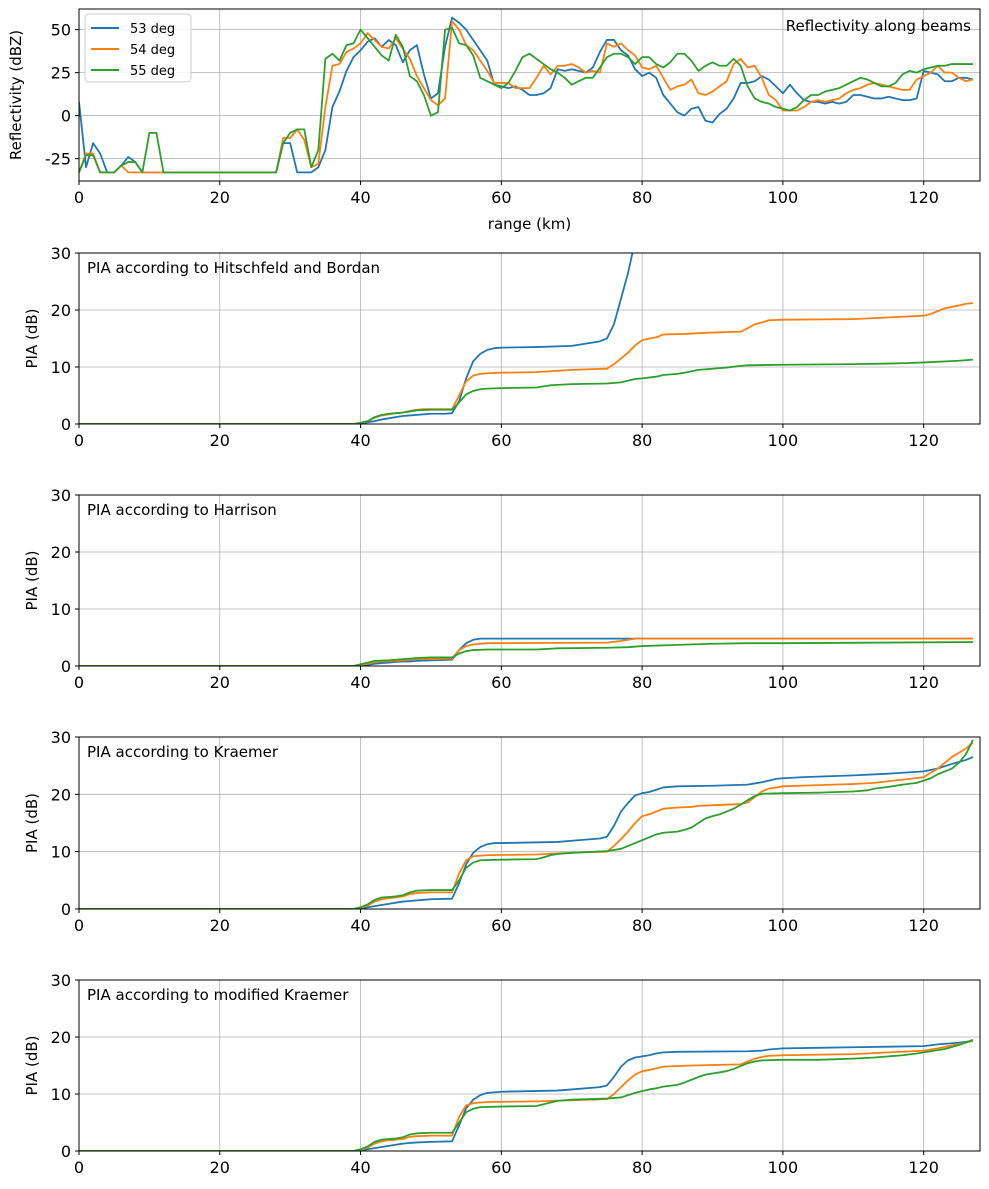 This screenshot has height=1189, width=989. I want to click on legend-box, so click(138, 48).